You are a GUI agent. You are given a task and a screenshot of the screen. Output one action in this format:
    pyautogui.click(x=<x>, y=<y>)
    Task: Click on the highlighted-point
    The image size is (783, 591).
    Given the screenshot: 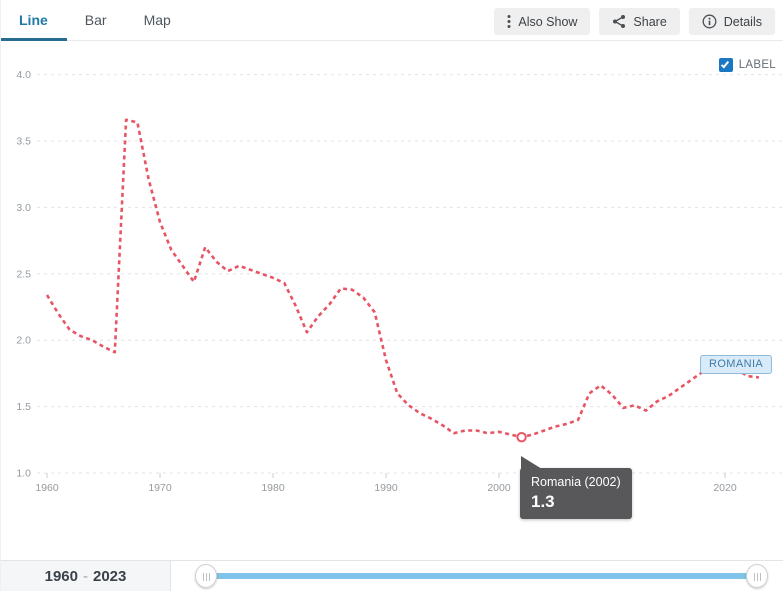 What is the action you would take?
    pyautogui.click(x=521, y=437)
    